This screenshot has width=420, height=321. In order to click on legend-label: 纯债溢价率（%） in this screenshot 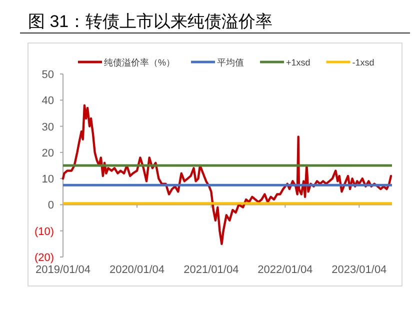, I will do `click(140, 63)`.